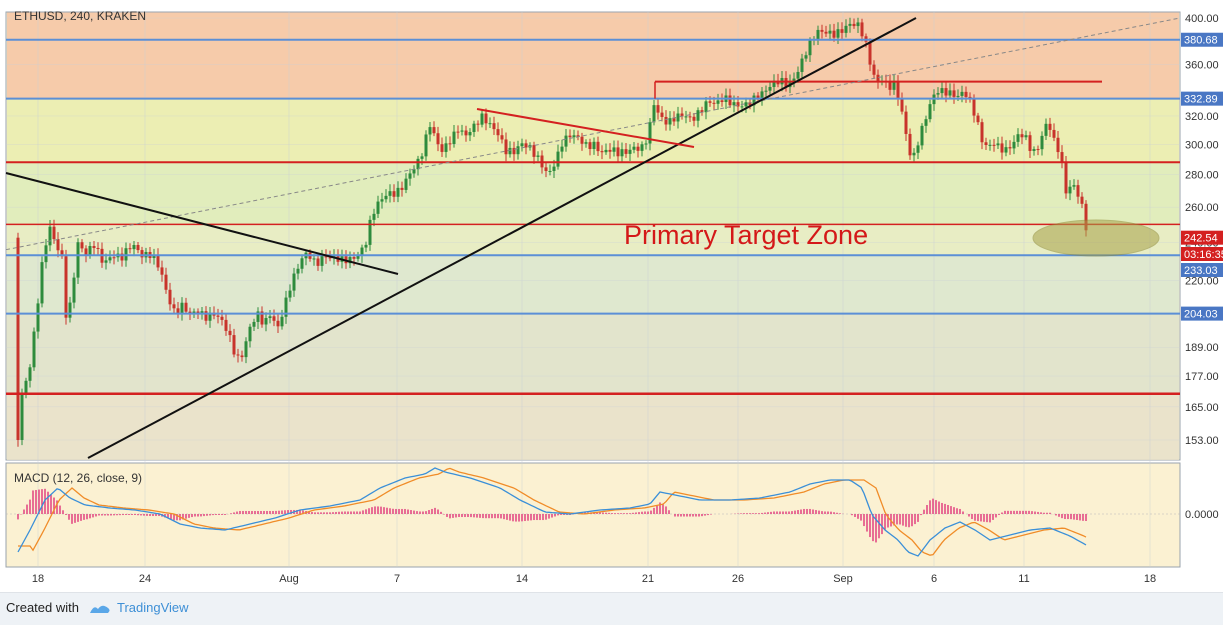 The image size is (1223, 625). Describe the element at coordinates (552, 515) in the screenshot. I see `macd-histogram` at that location.